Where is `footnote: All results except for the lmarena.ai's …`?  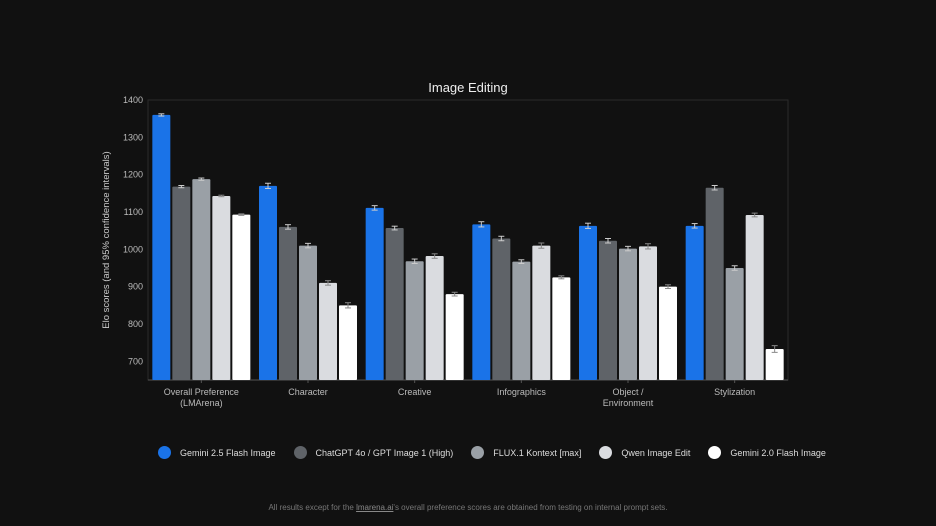 footnote: All results except for the lmarena.ai's … is located at coordinates (468, 507).